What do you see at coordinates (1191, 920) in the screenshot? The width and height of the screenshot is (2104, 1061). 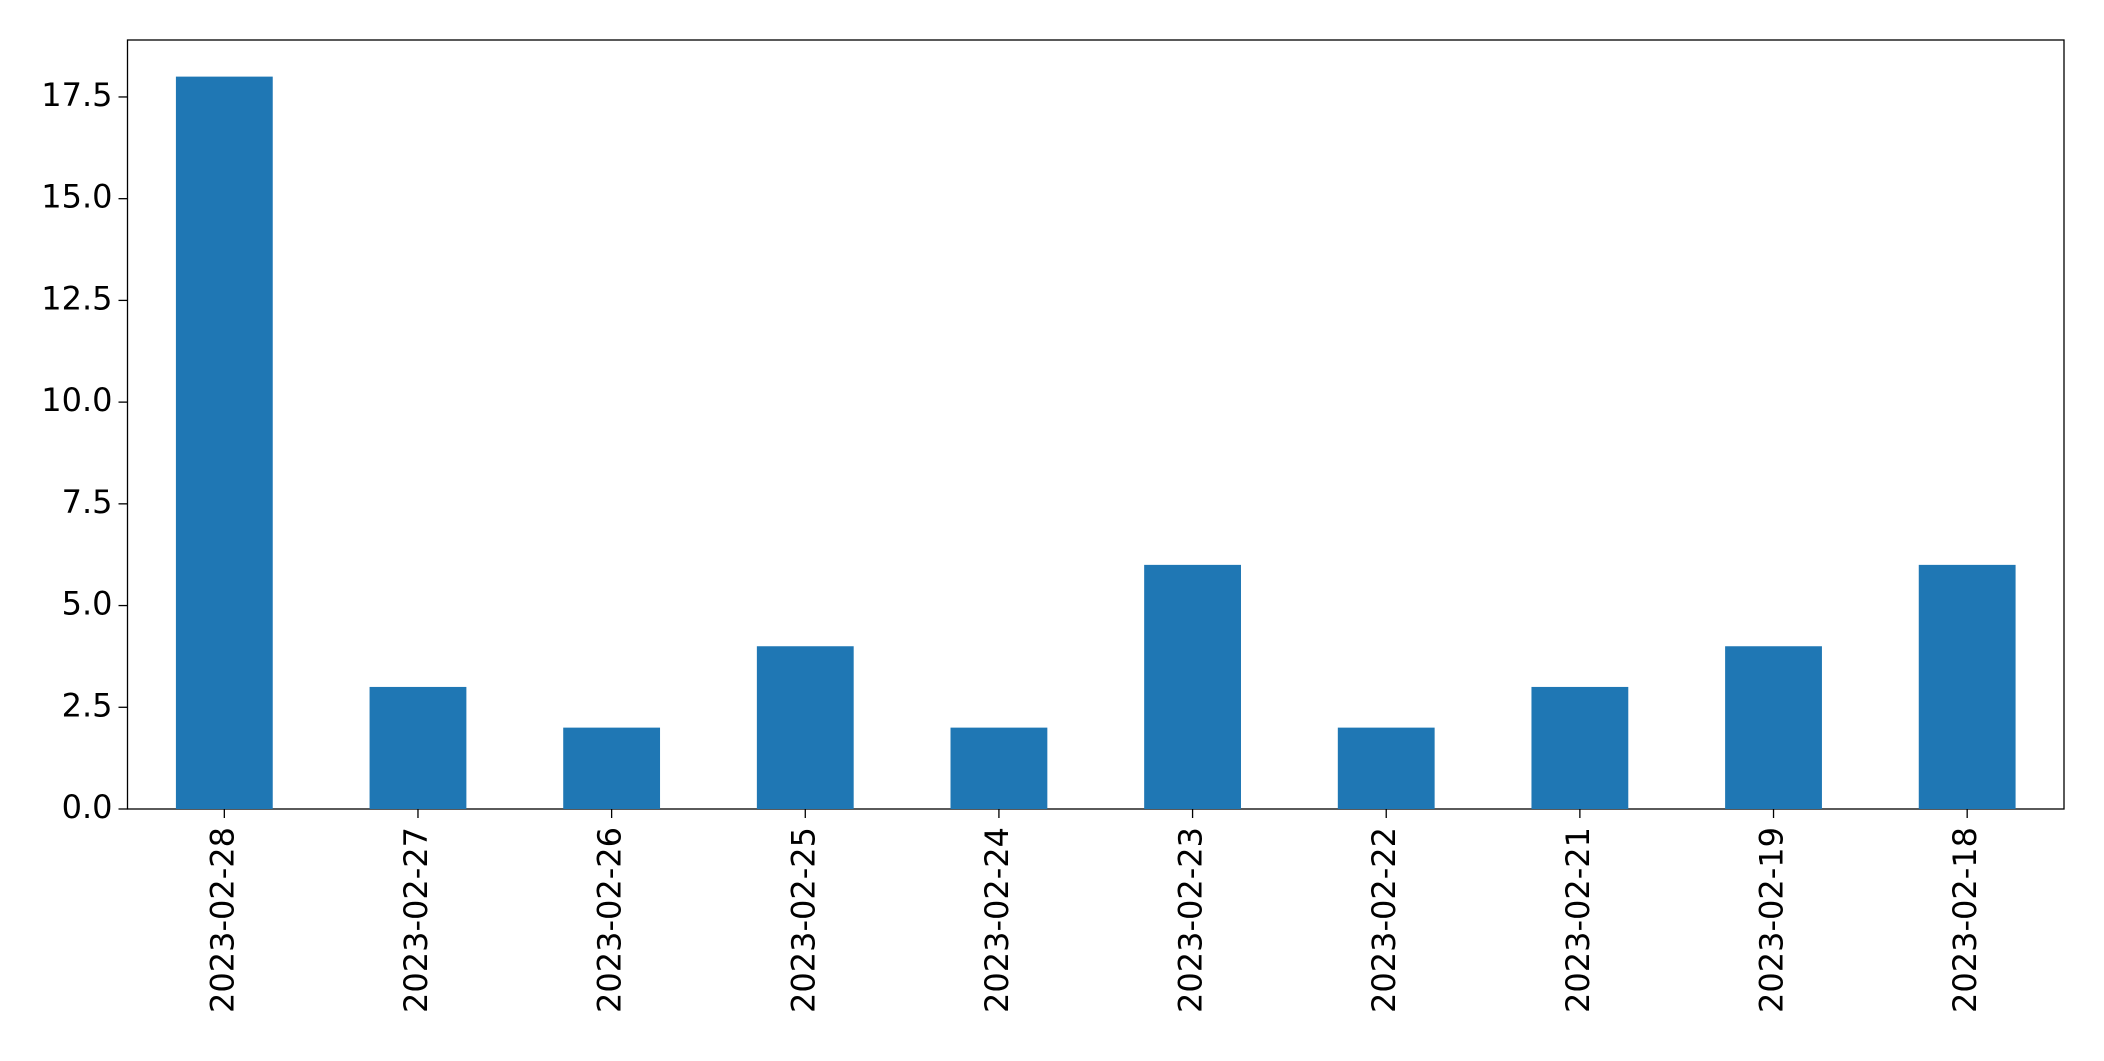 I see `x-tick-label: 2023-02-23` at bounding box center [1191, 920].